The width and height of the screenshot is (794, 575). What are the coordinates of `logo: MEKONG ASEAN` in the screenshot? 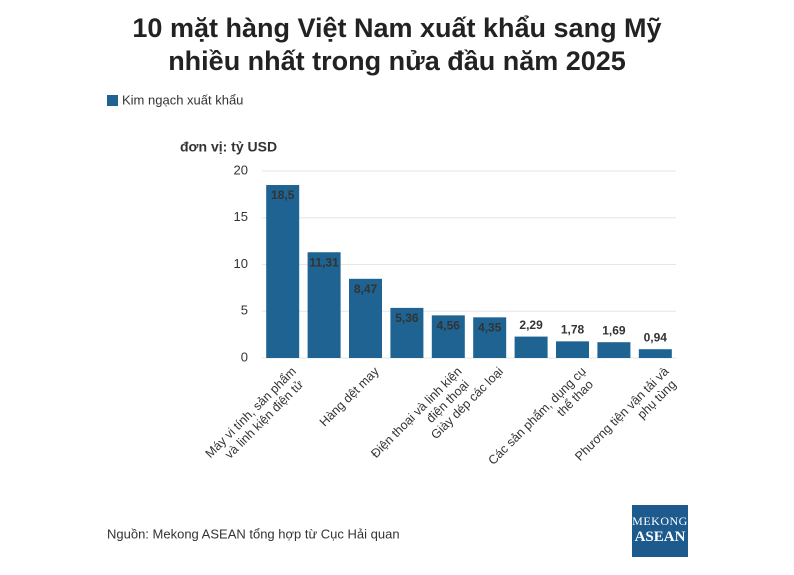 It's located at (660, 531).